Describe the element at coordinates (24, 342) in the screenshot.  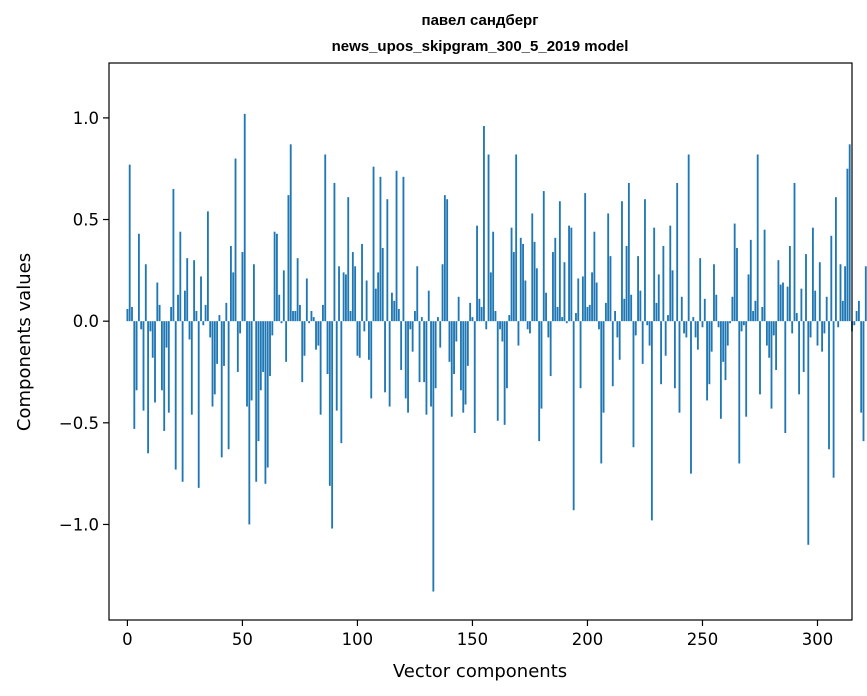
I see `y-axis-label: Components values` at that location.